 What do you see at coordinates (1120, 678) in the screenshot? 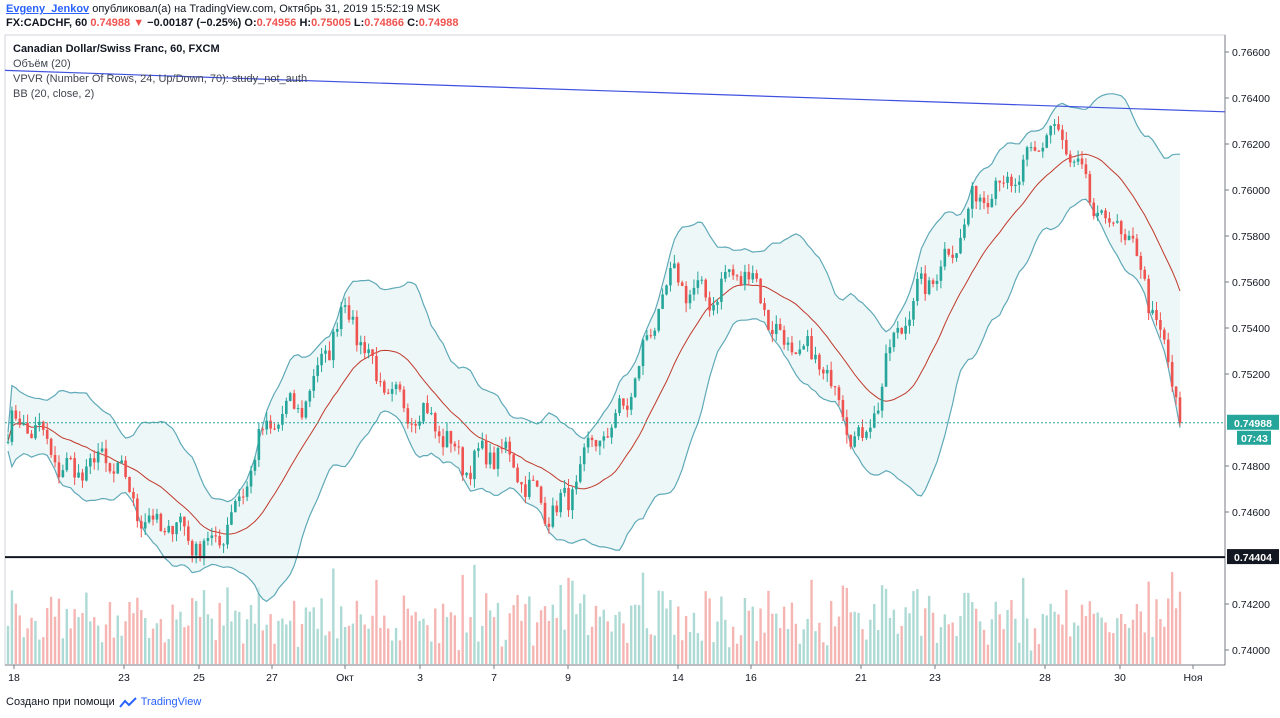
I see `time-tick-label: 30` at bounding box center [1120, 678].